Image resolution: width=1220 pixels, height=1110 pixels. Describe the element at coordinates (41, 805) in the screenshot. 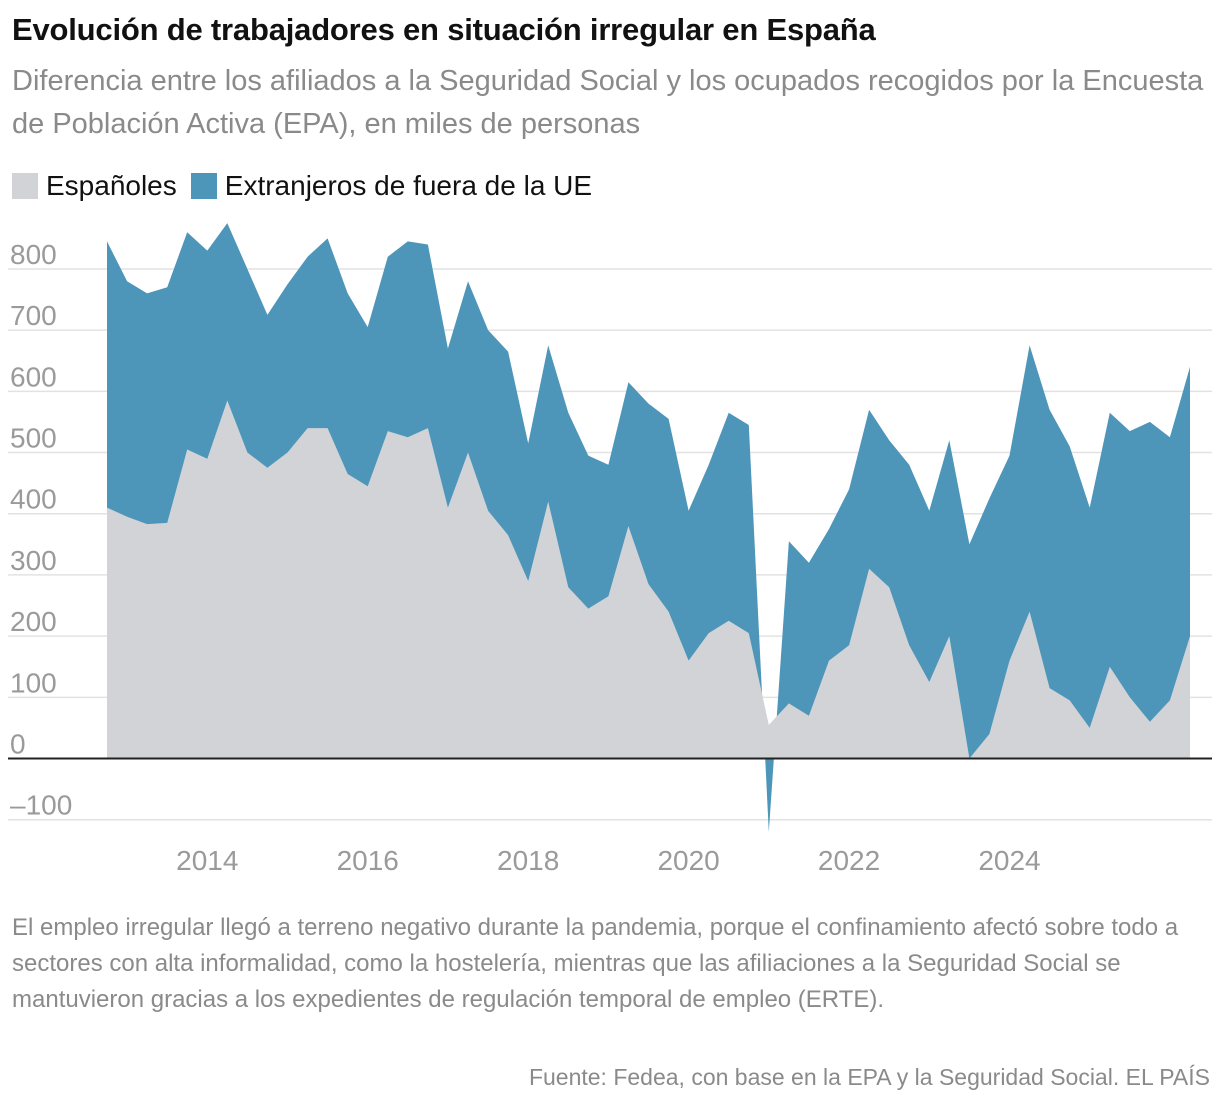

I see `y-tick-label--100: –100` at that location.